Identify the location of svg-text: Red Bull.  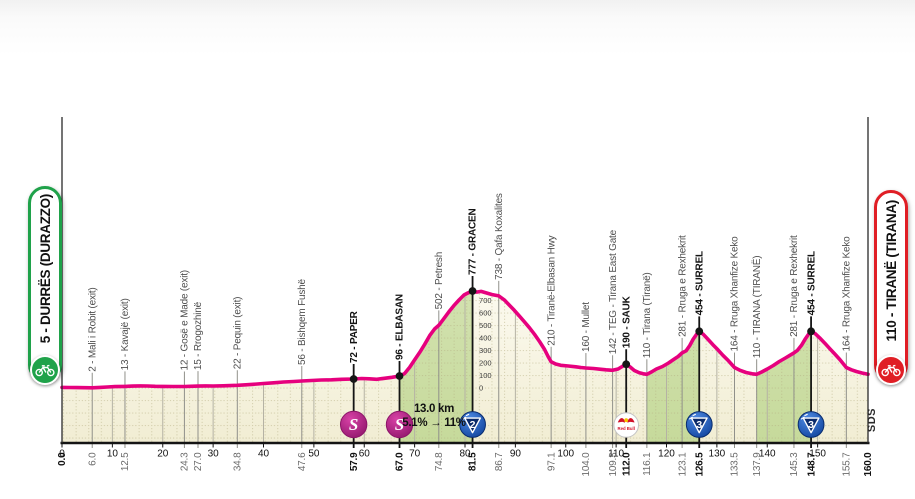
(625, 428).